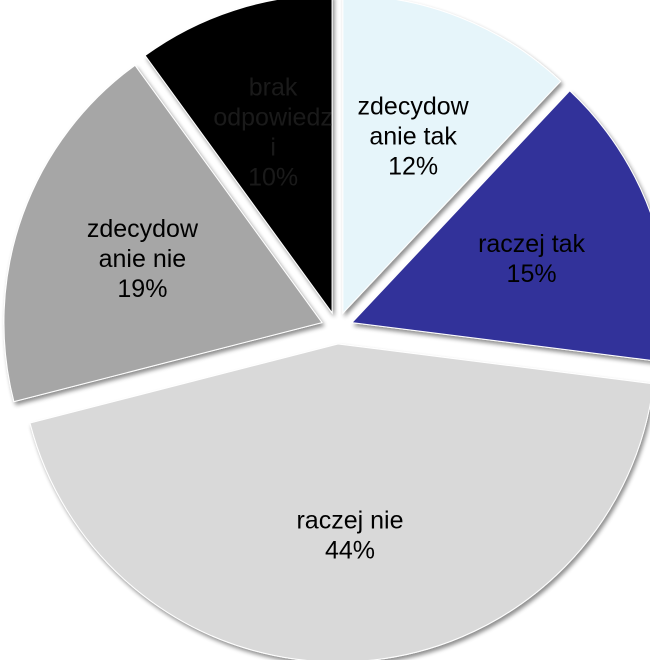  I want to click on pie-slice-brak-odpowiedzi, so click(238, 157).